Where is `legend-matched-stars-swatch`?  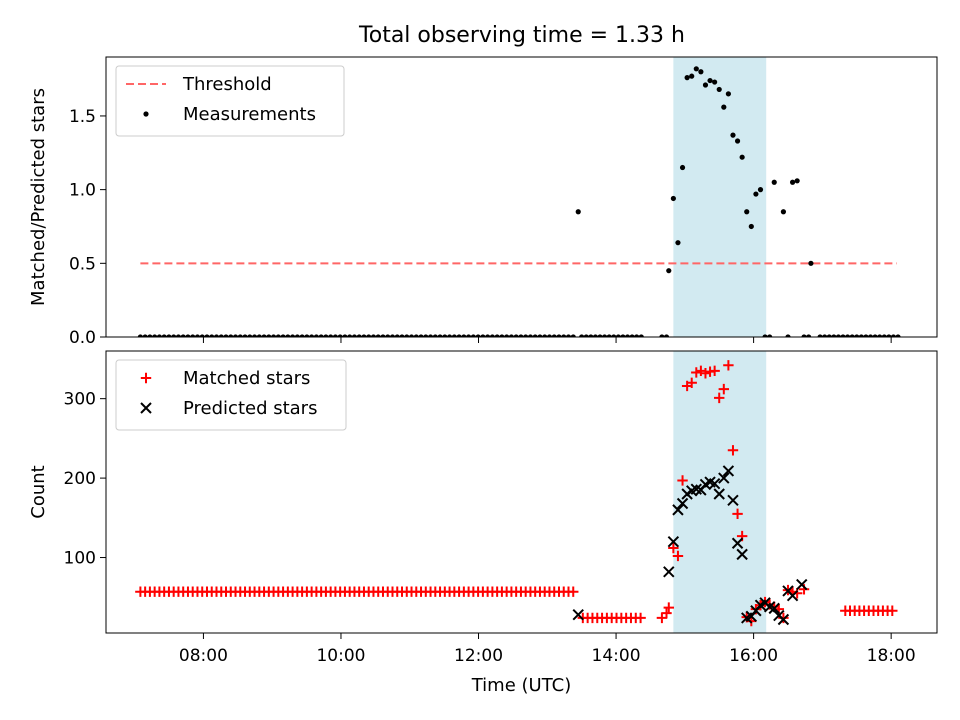 legend-matched-stars-swatch is located at coordinates (146, 378).